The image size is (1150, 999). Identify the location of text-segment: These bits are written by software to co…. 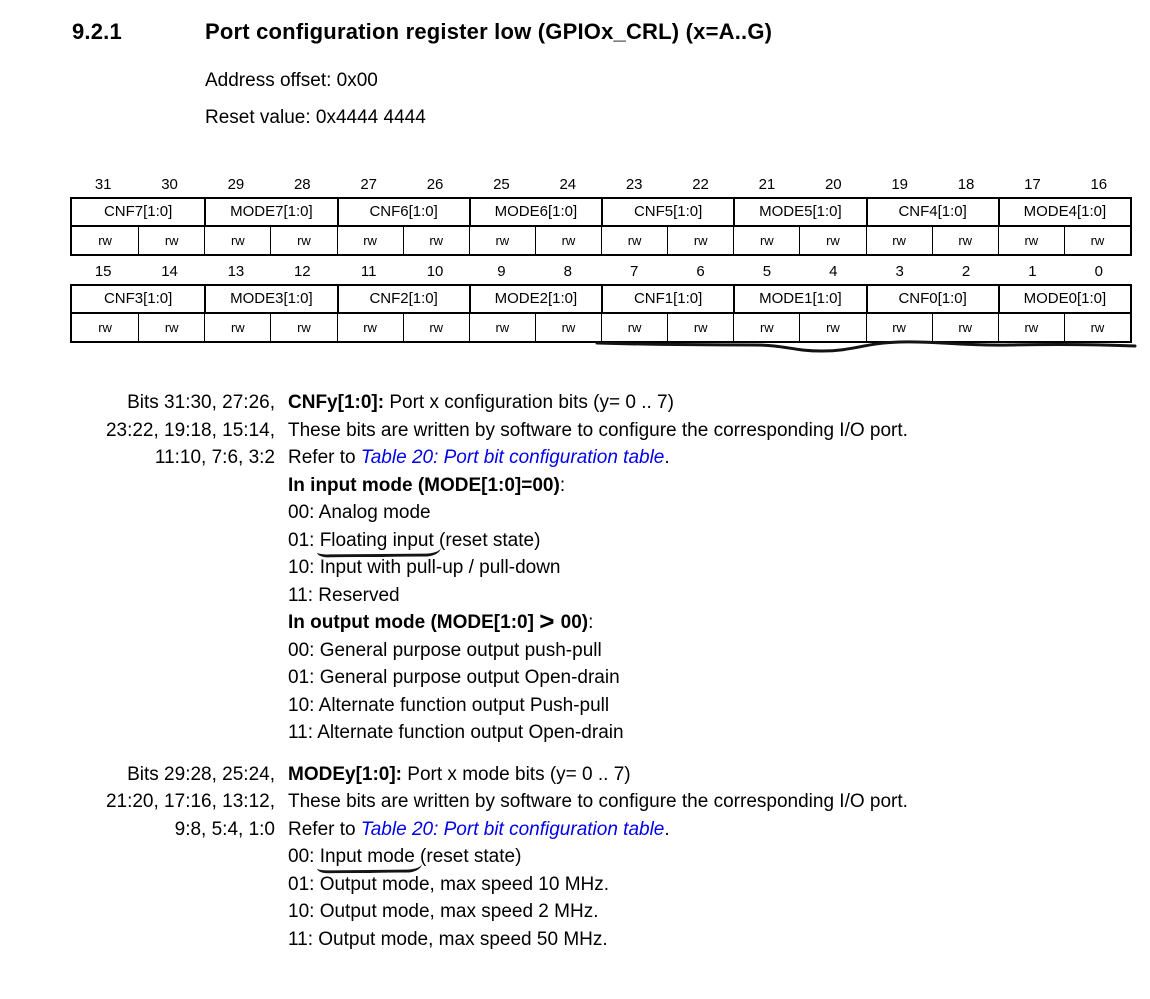
(598, 430).